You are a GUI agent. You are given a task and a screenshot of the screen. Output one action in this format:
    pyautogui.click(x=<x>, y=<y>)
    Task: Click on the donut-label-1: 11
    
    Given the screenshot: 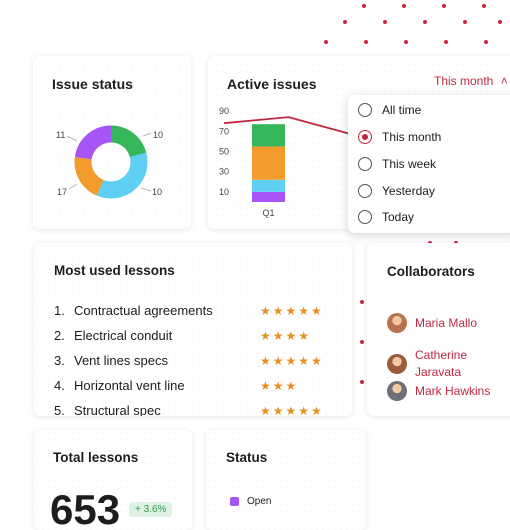 What is the action you would take?
    pyautogui.click(x=60, y=135)
    